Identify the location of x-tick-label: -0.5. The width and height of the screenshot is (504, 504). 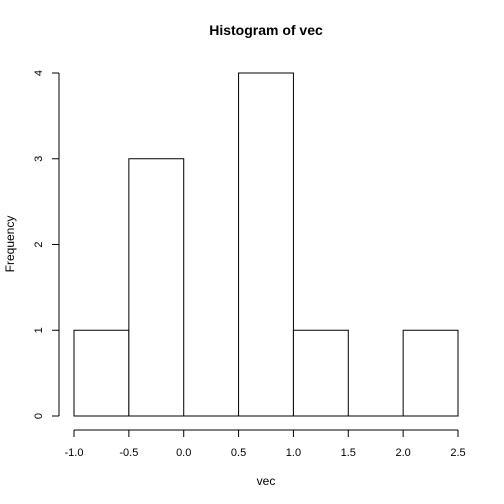
(128, 453).